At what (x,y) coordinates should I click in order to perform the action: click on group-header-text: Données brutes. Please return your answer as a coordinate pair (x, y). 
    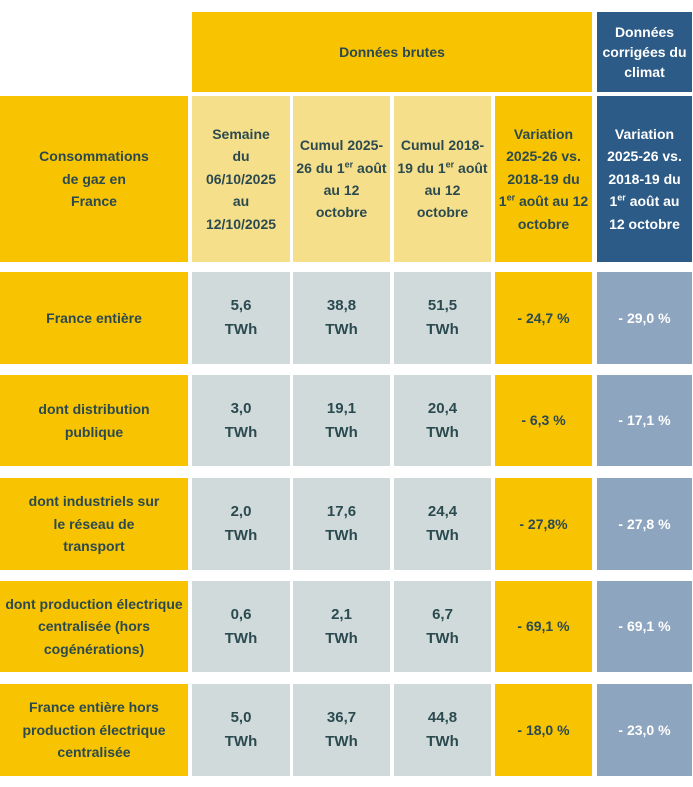
    Looking at the image, I should click on (392, 51).